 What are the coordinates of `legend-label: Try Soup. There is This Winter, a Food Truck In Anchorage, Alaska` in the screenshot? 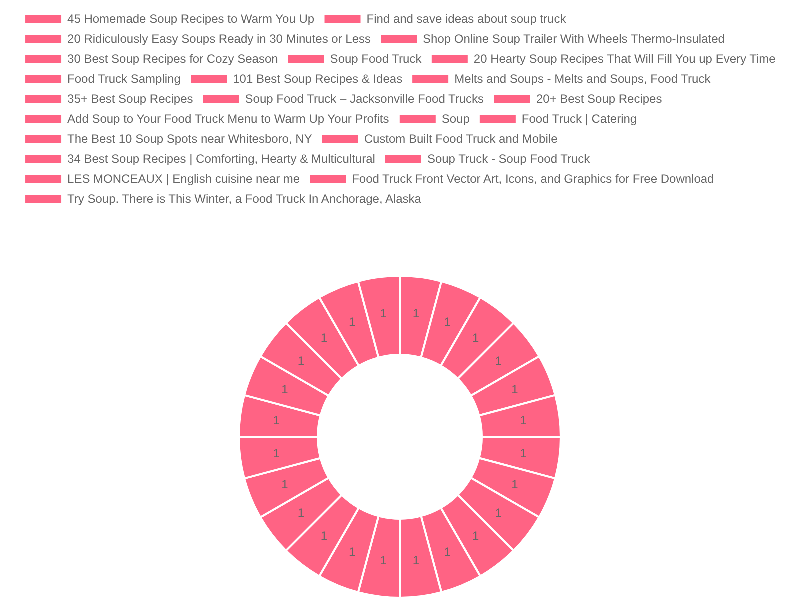 It's located at (245, 199).